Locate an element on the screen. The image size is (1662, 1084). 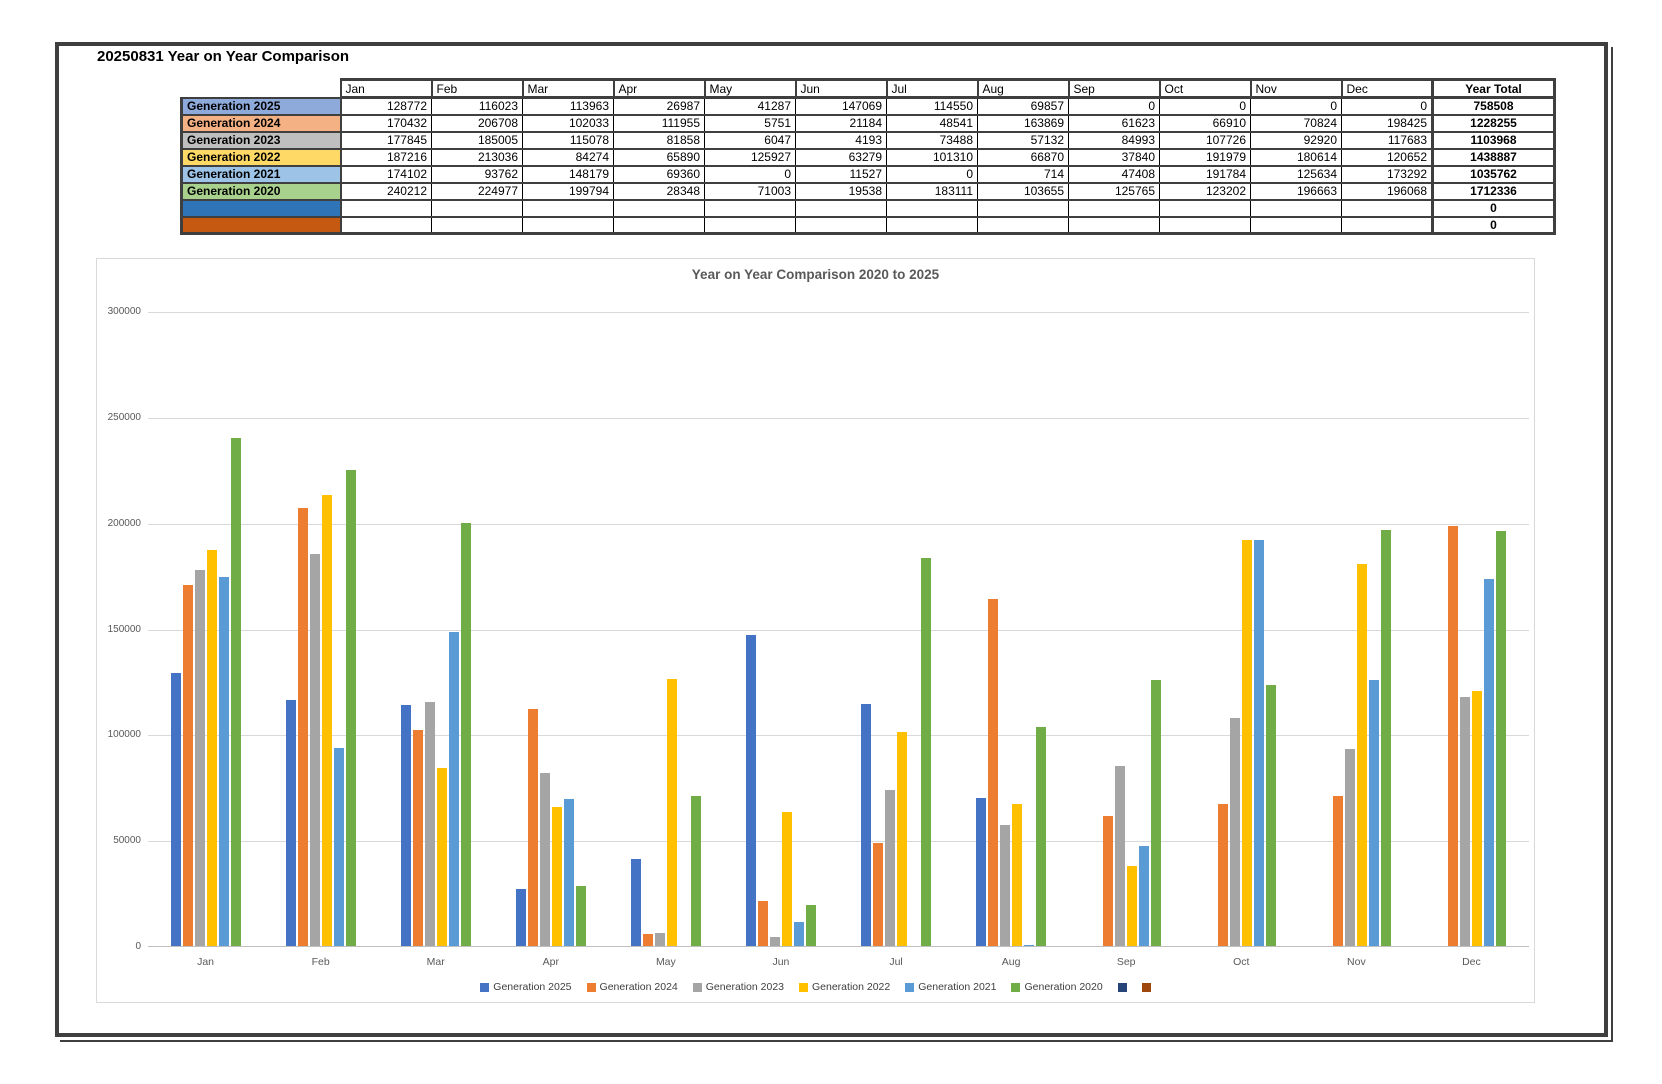
value-cell: 196068 is located at coordinates (1387, 191).